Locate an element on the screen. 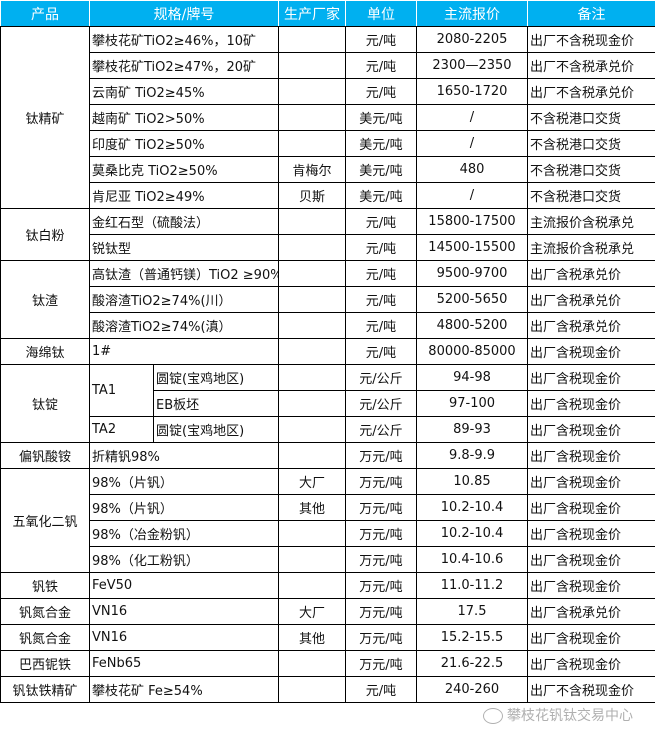 This screenshot has height=729, width=655. table-row: 云南矿 TiO2≥45% 元/吨 1650-1720 出厂不含税承兑价 is located at coordinates (328, 91).